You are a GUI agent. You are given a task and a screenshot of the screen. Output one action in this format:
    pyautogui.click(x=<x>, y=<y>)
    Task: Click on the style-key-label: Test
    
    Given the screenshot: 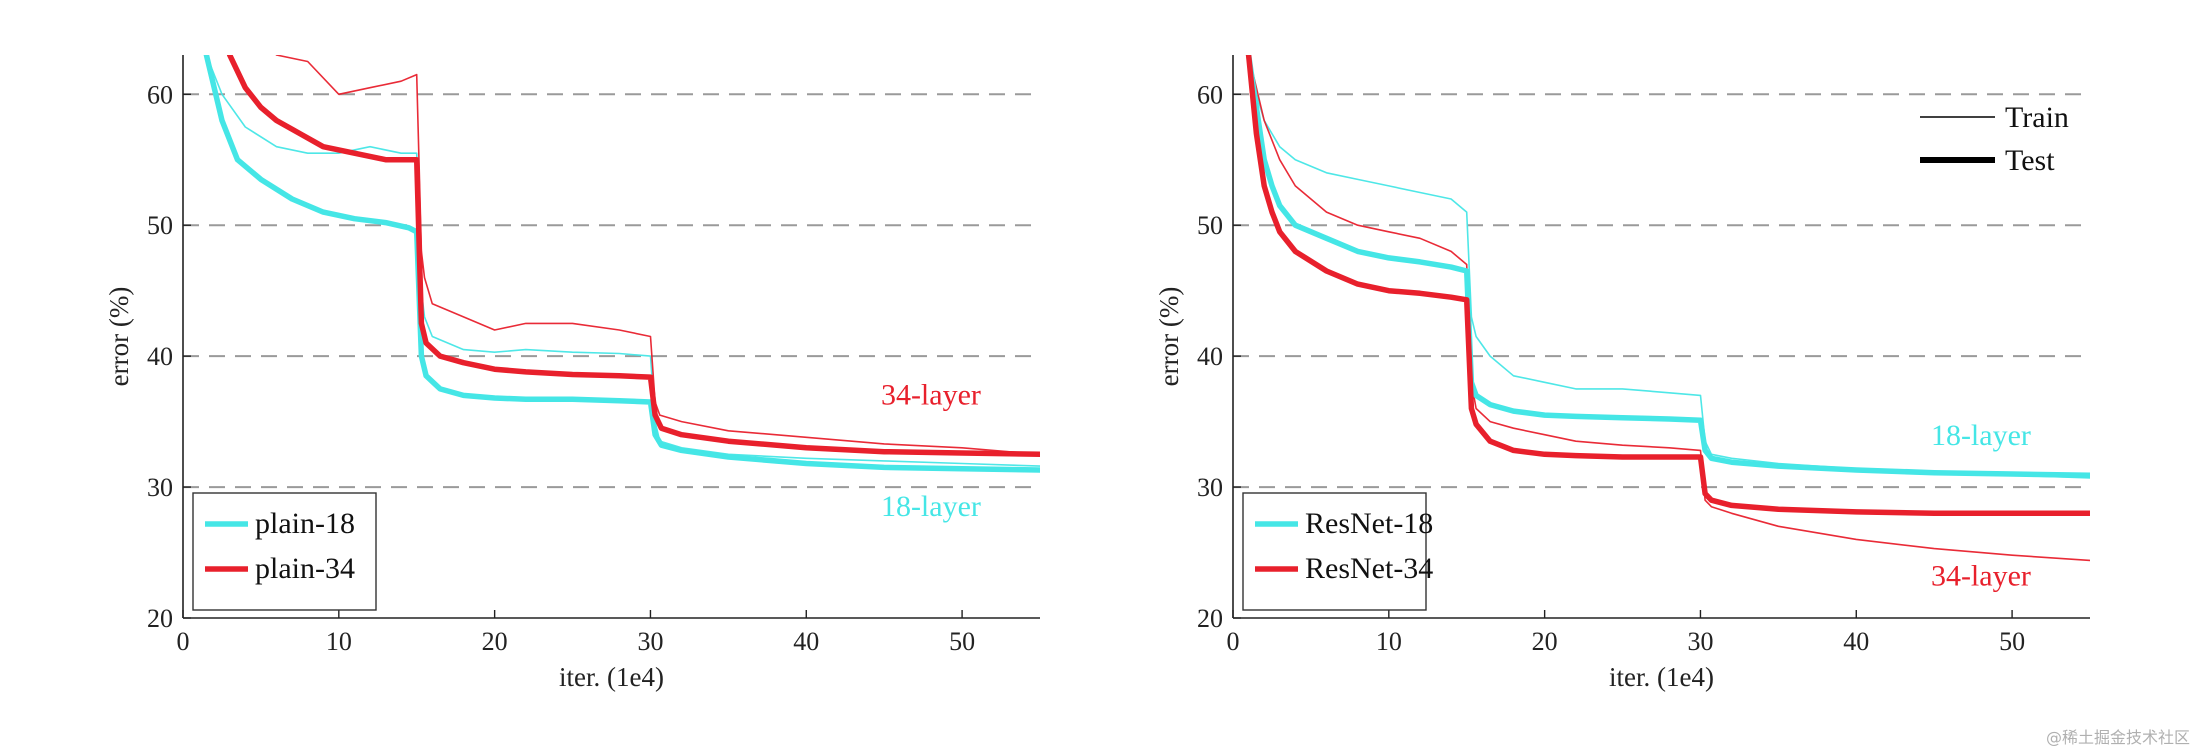 What is the action you would take?
    pyautogui.click(x=2030, y=160)
    